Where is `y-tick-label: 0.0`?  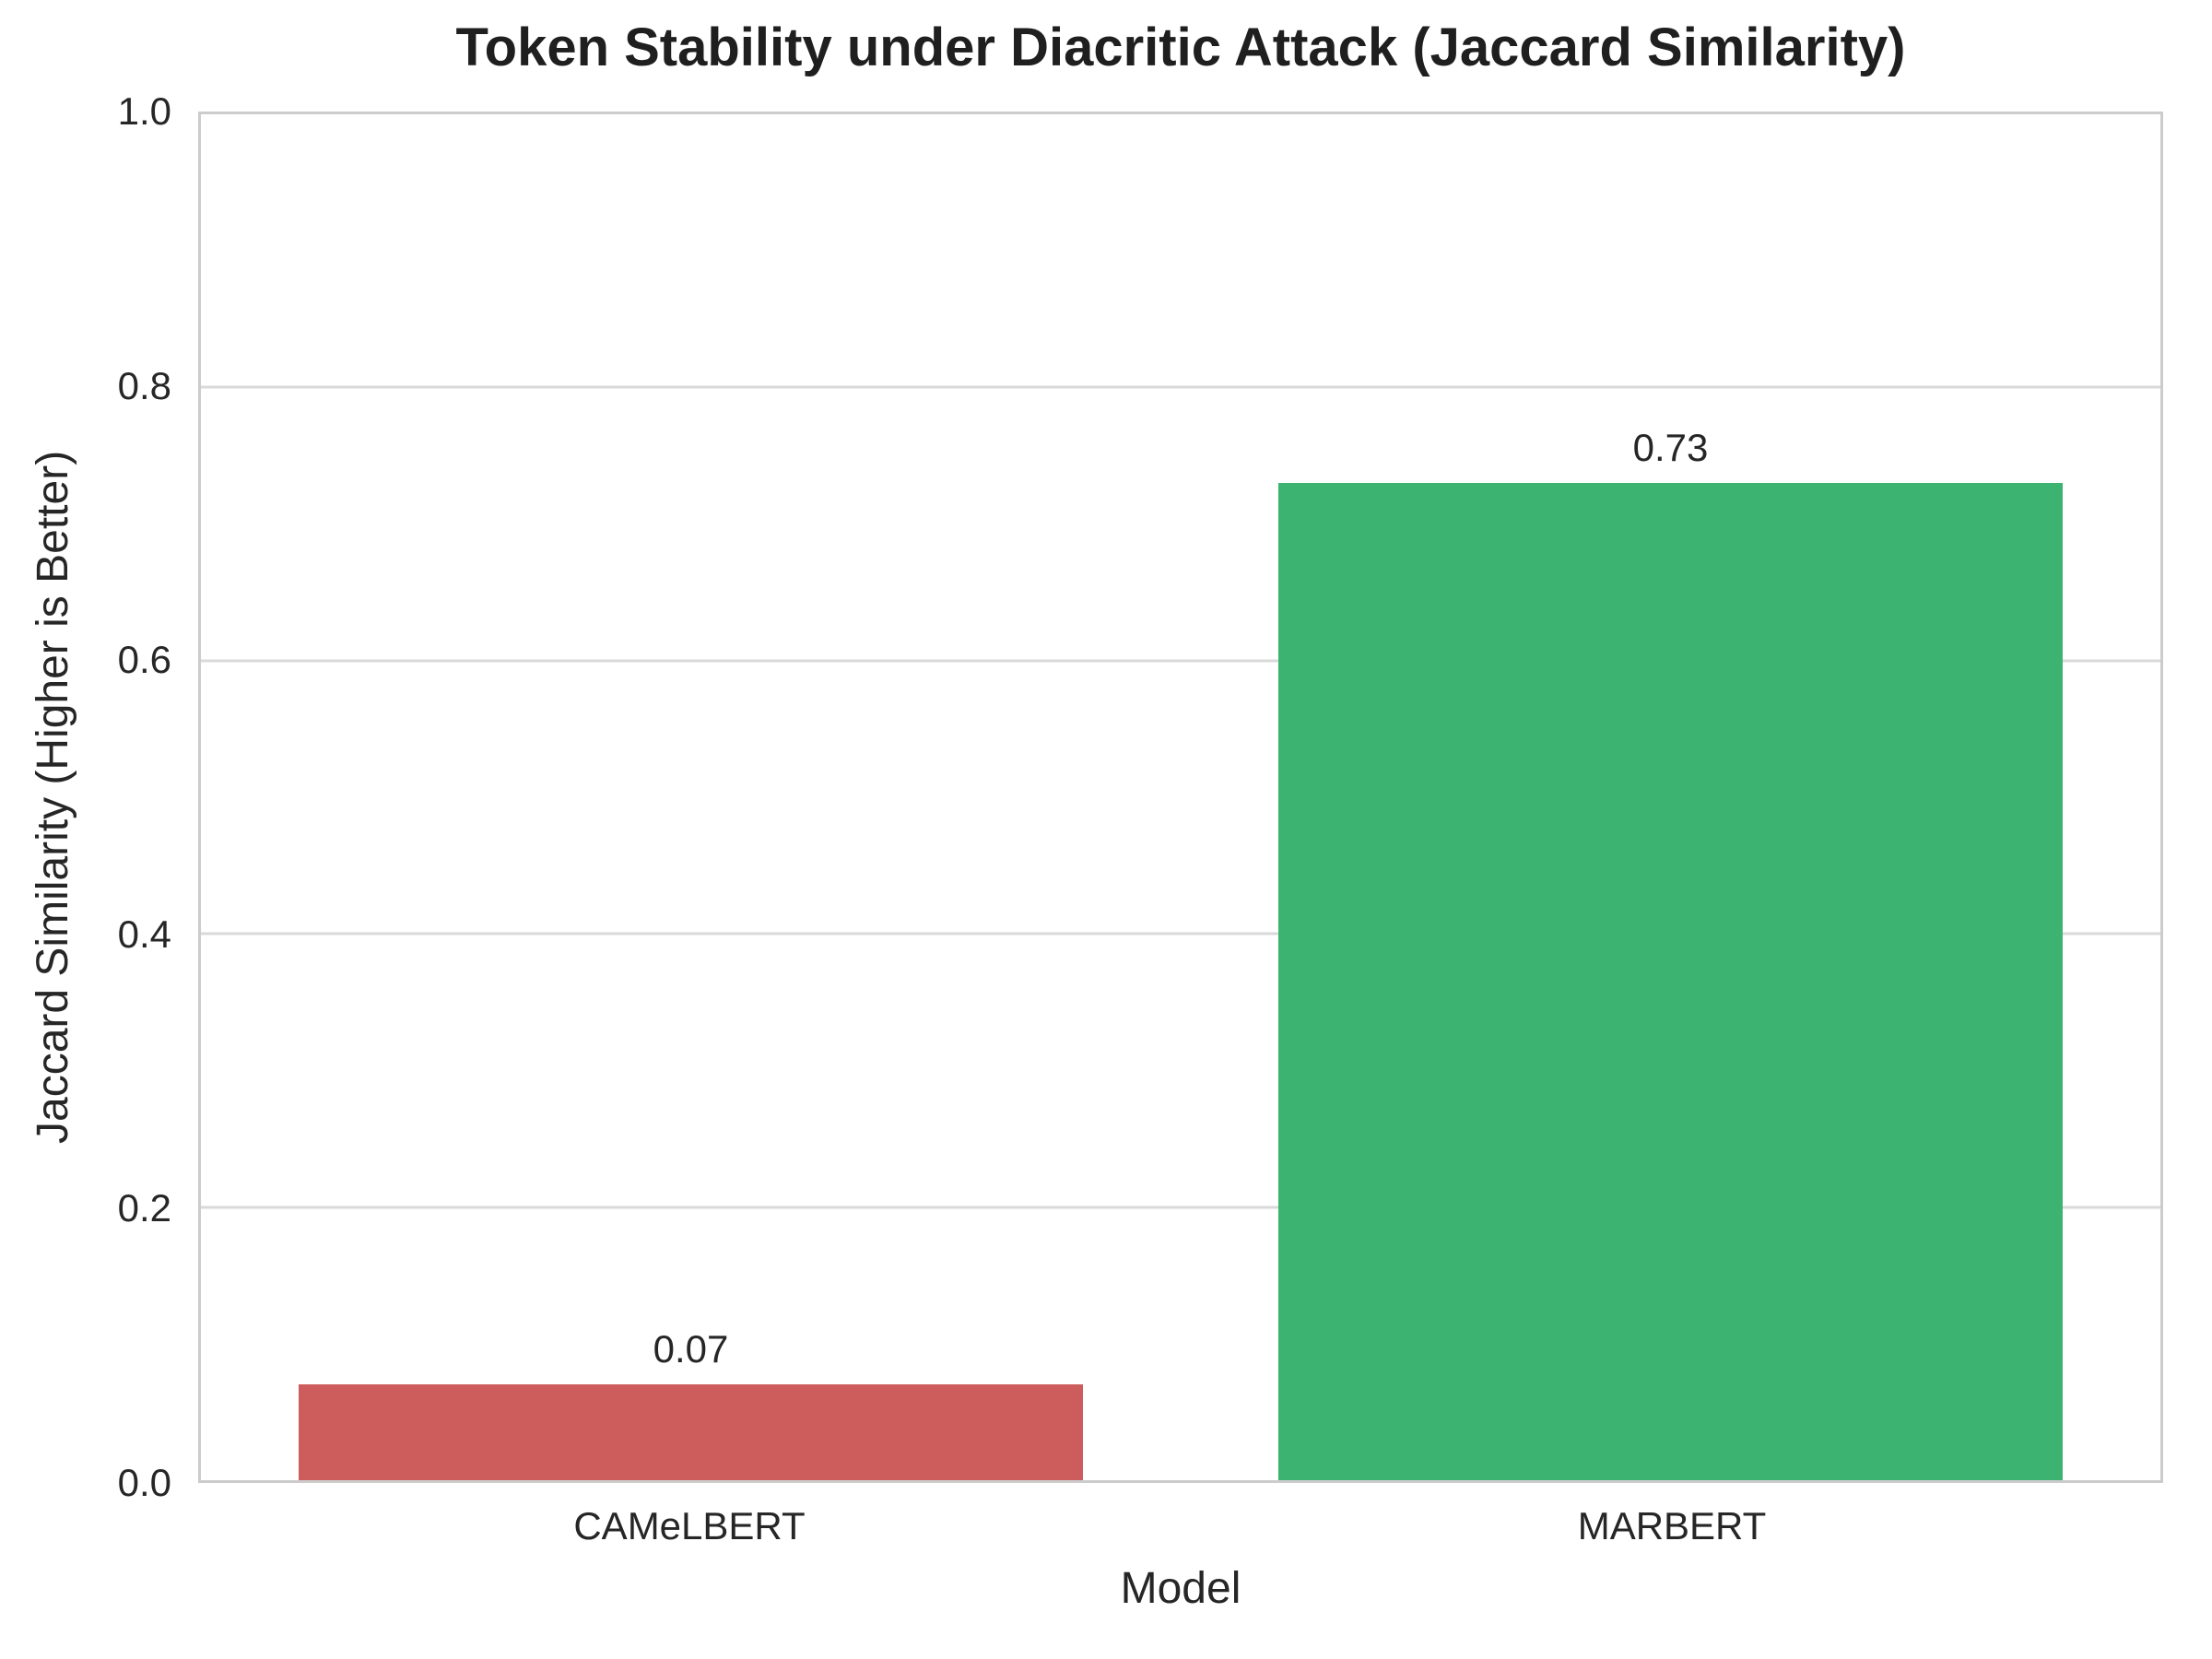
y-tick-label: 0.0 is located at coordinates (144, 1482).